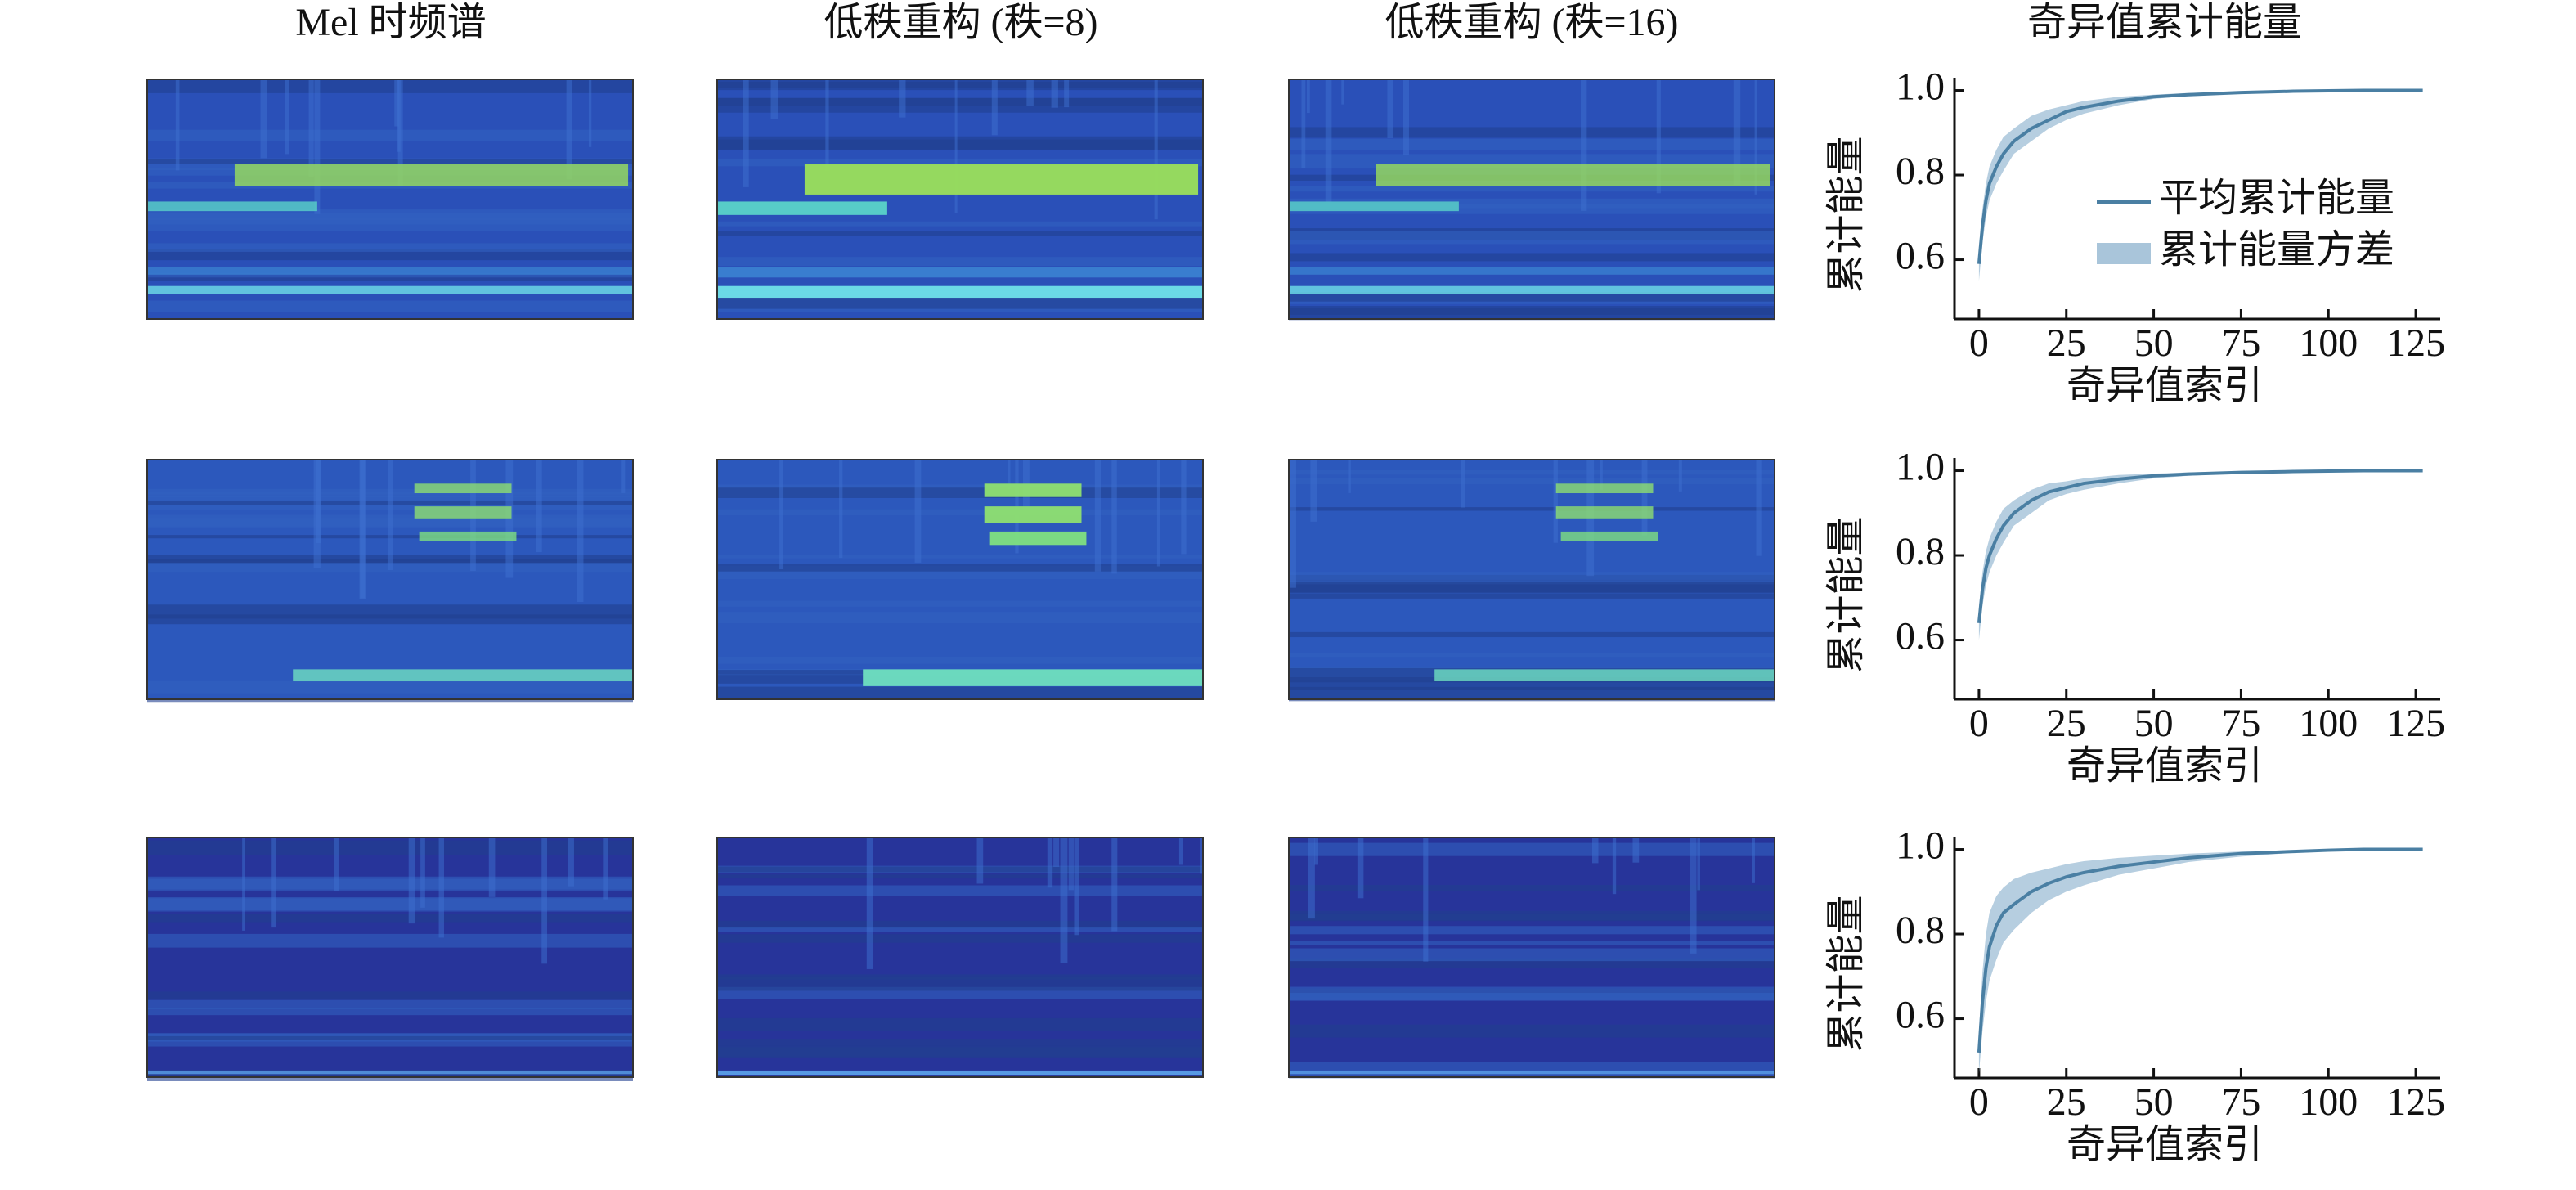 Image resolution: width=2576 pixels, height=1190 pixels. What do you see at coordinates (2415, 1102) in the screenshot?
I see `x-tick-label: 125` at bounding box center [2415, 1102].